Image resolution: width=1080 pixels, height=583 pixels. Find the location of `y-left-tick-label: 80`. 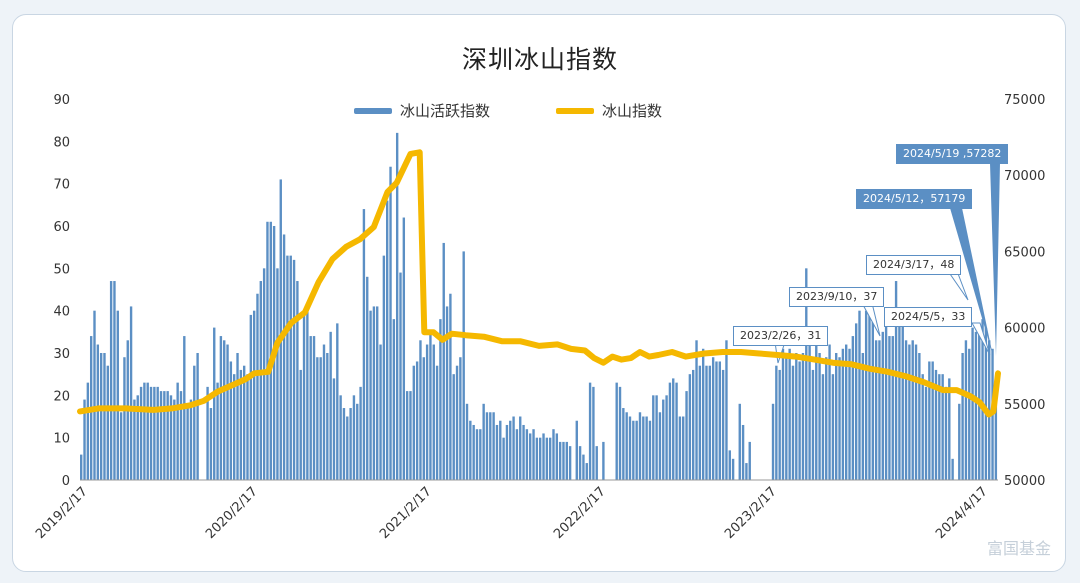

y-left-tick-label: 80 is located at coordinates (61, 142).